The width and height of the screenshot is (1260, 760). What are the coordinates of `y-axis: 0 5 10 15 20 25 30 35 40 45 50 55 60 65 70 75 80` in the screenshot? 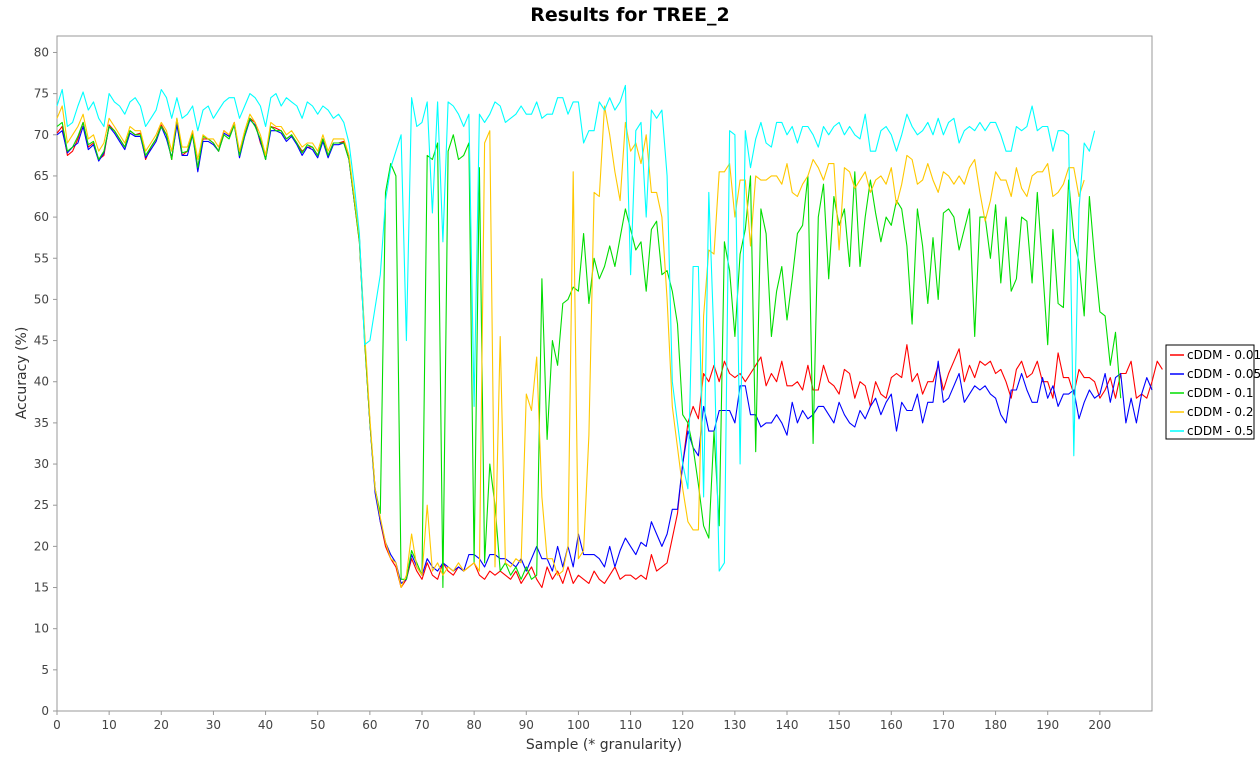 It's located at (45, 381).